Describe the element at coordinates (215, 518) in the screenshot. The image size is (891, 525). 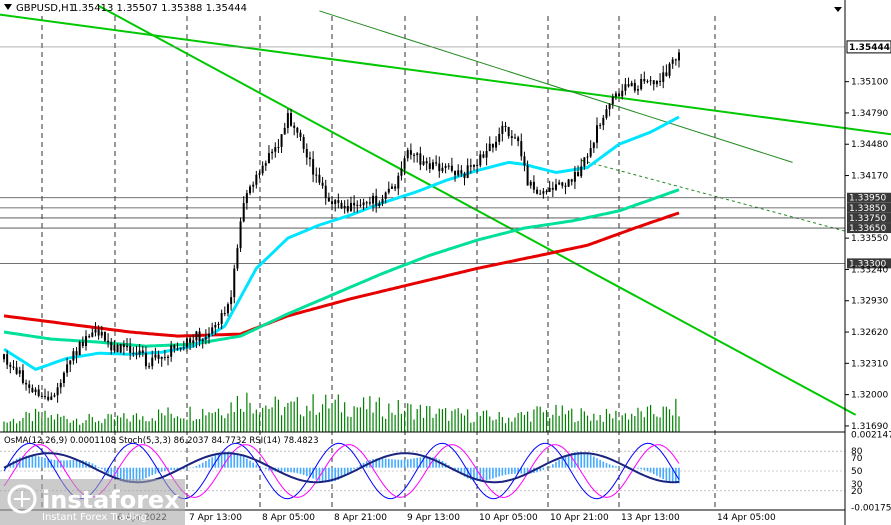
I see `x-tick-label: 7 Apr 13:00` at that location.